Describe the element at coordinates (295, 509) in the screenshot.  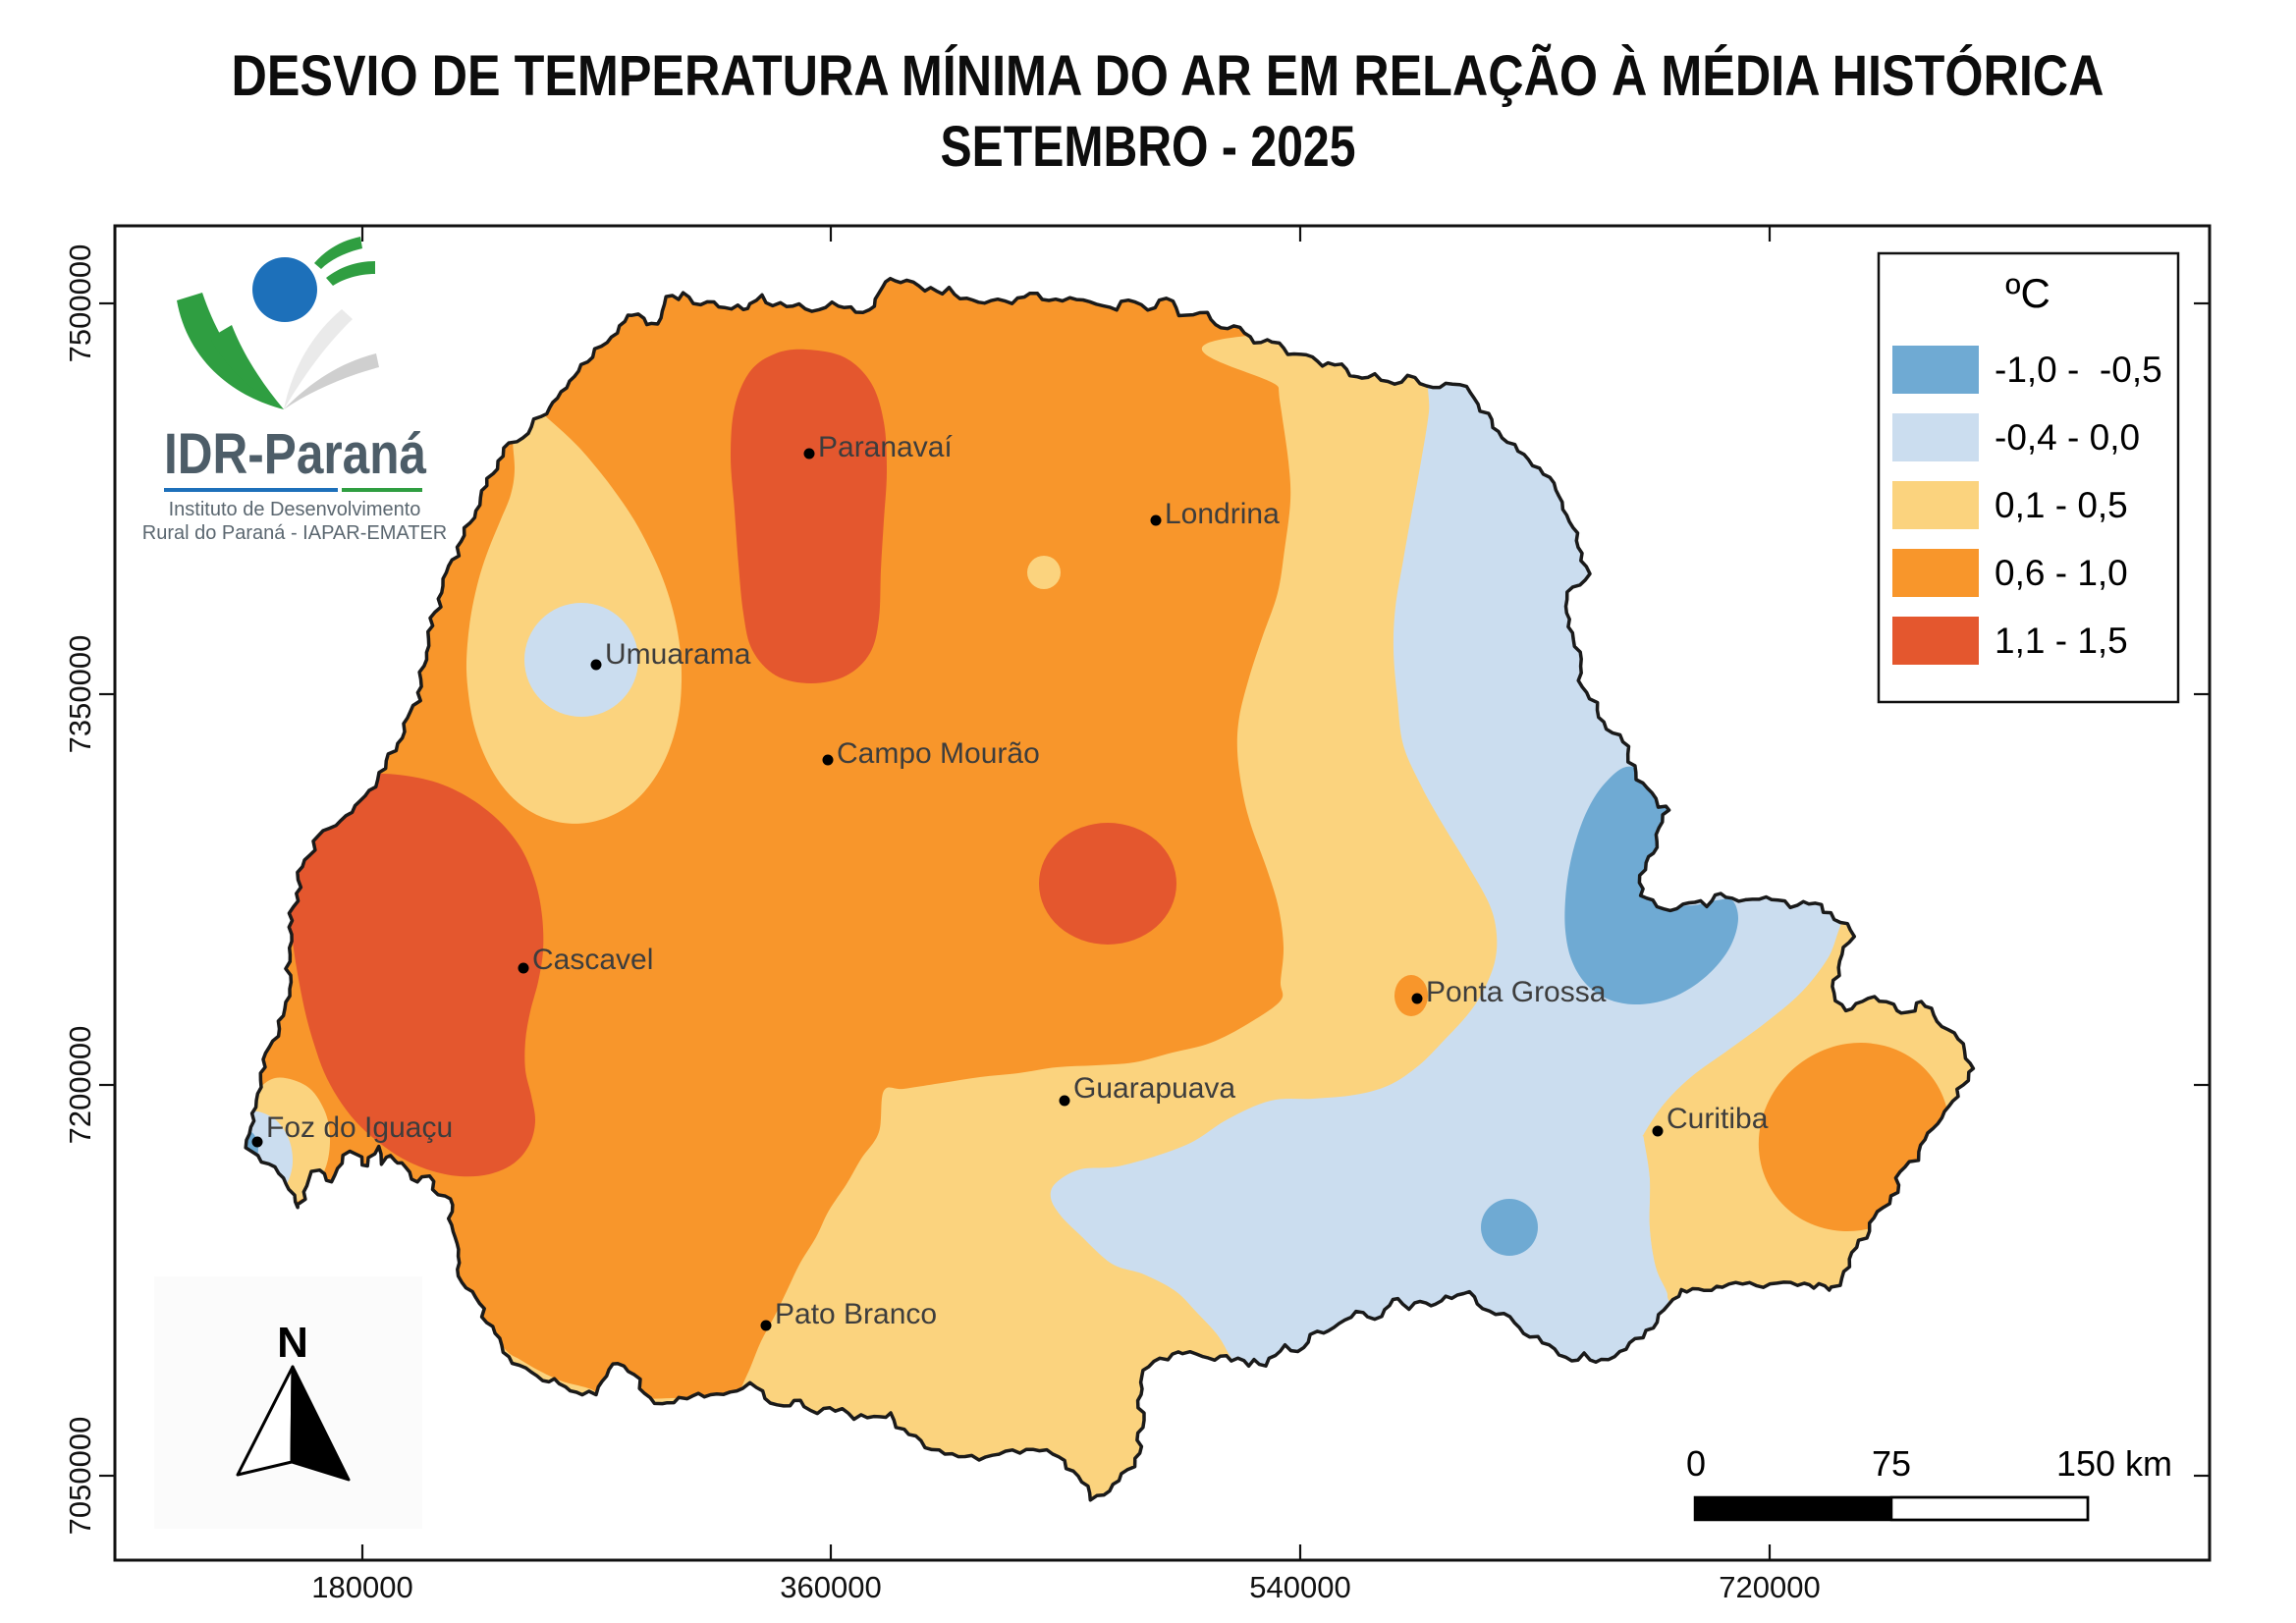
I see `svg-text: Instituto de Desenvolvimento` at that location.